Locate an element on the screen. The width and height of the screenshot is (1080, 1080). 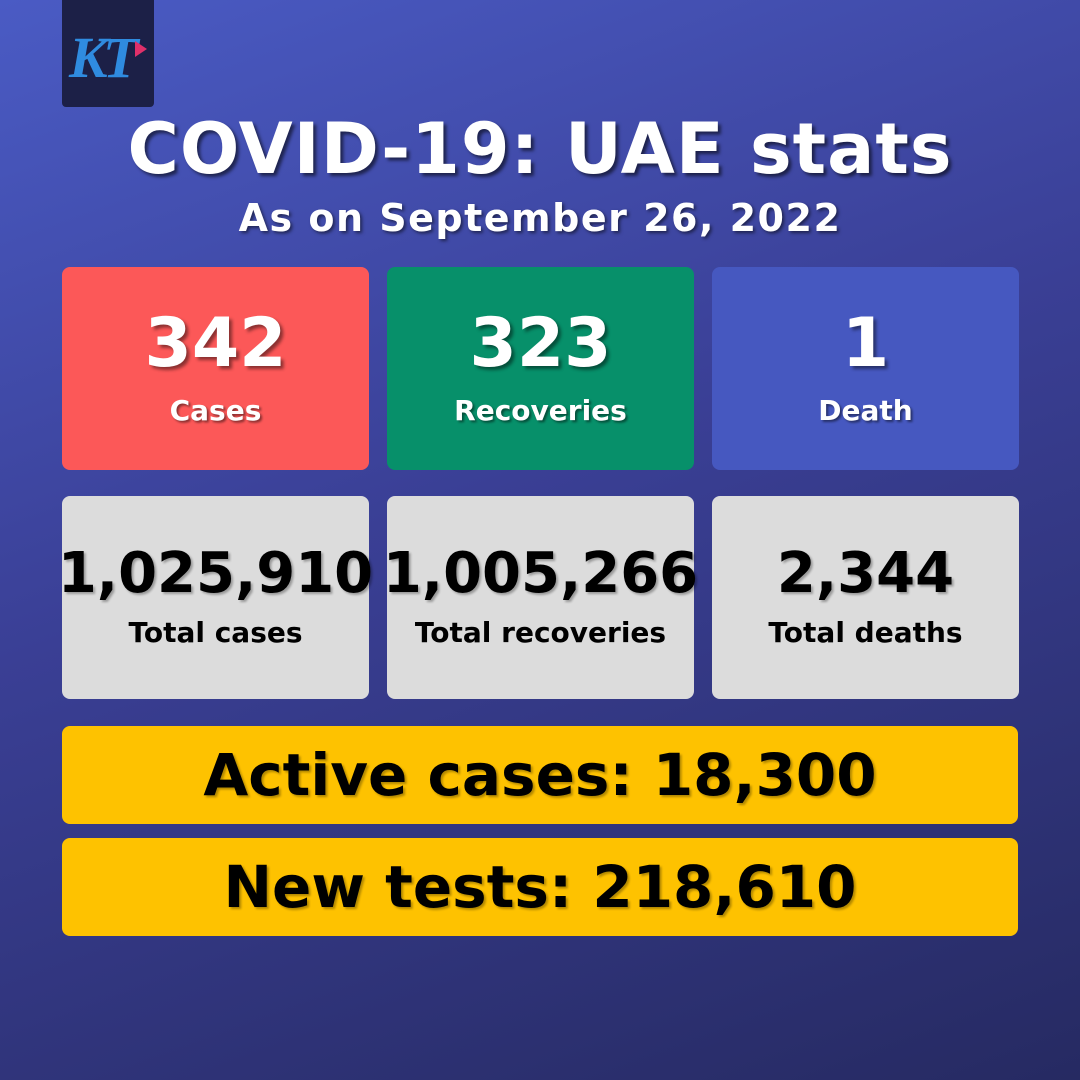
total-deaths-label: Total deaths is located at coordinates (865, 632).